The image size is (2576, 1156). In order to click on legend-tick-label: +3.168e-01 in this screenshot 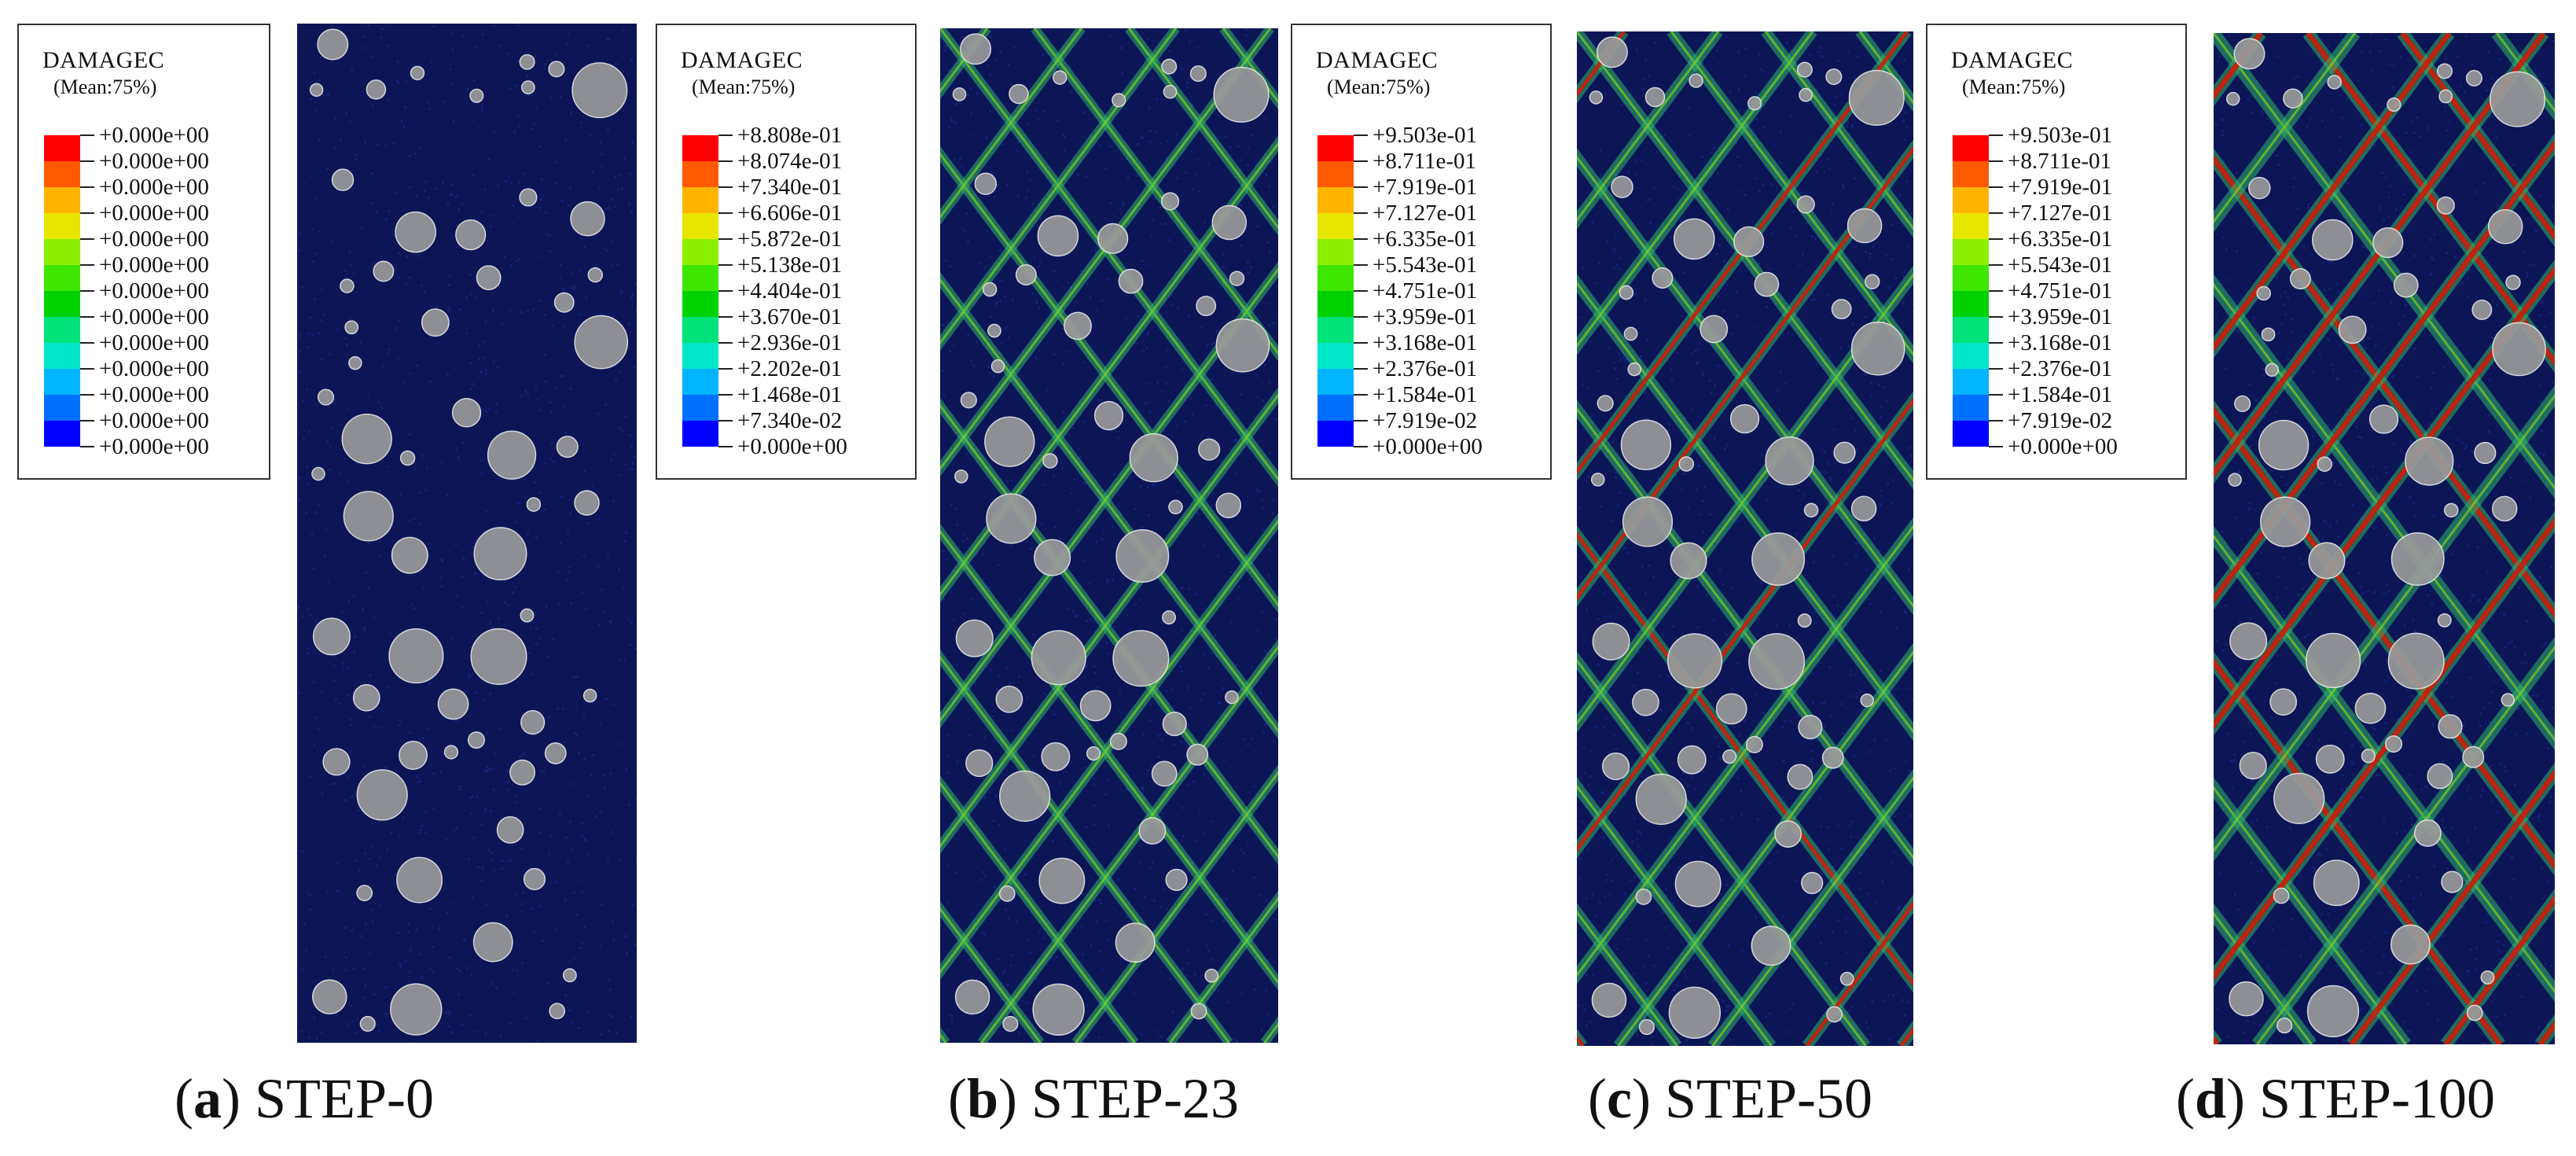, I will do `click(2060, 343)`.